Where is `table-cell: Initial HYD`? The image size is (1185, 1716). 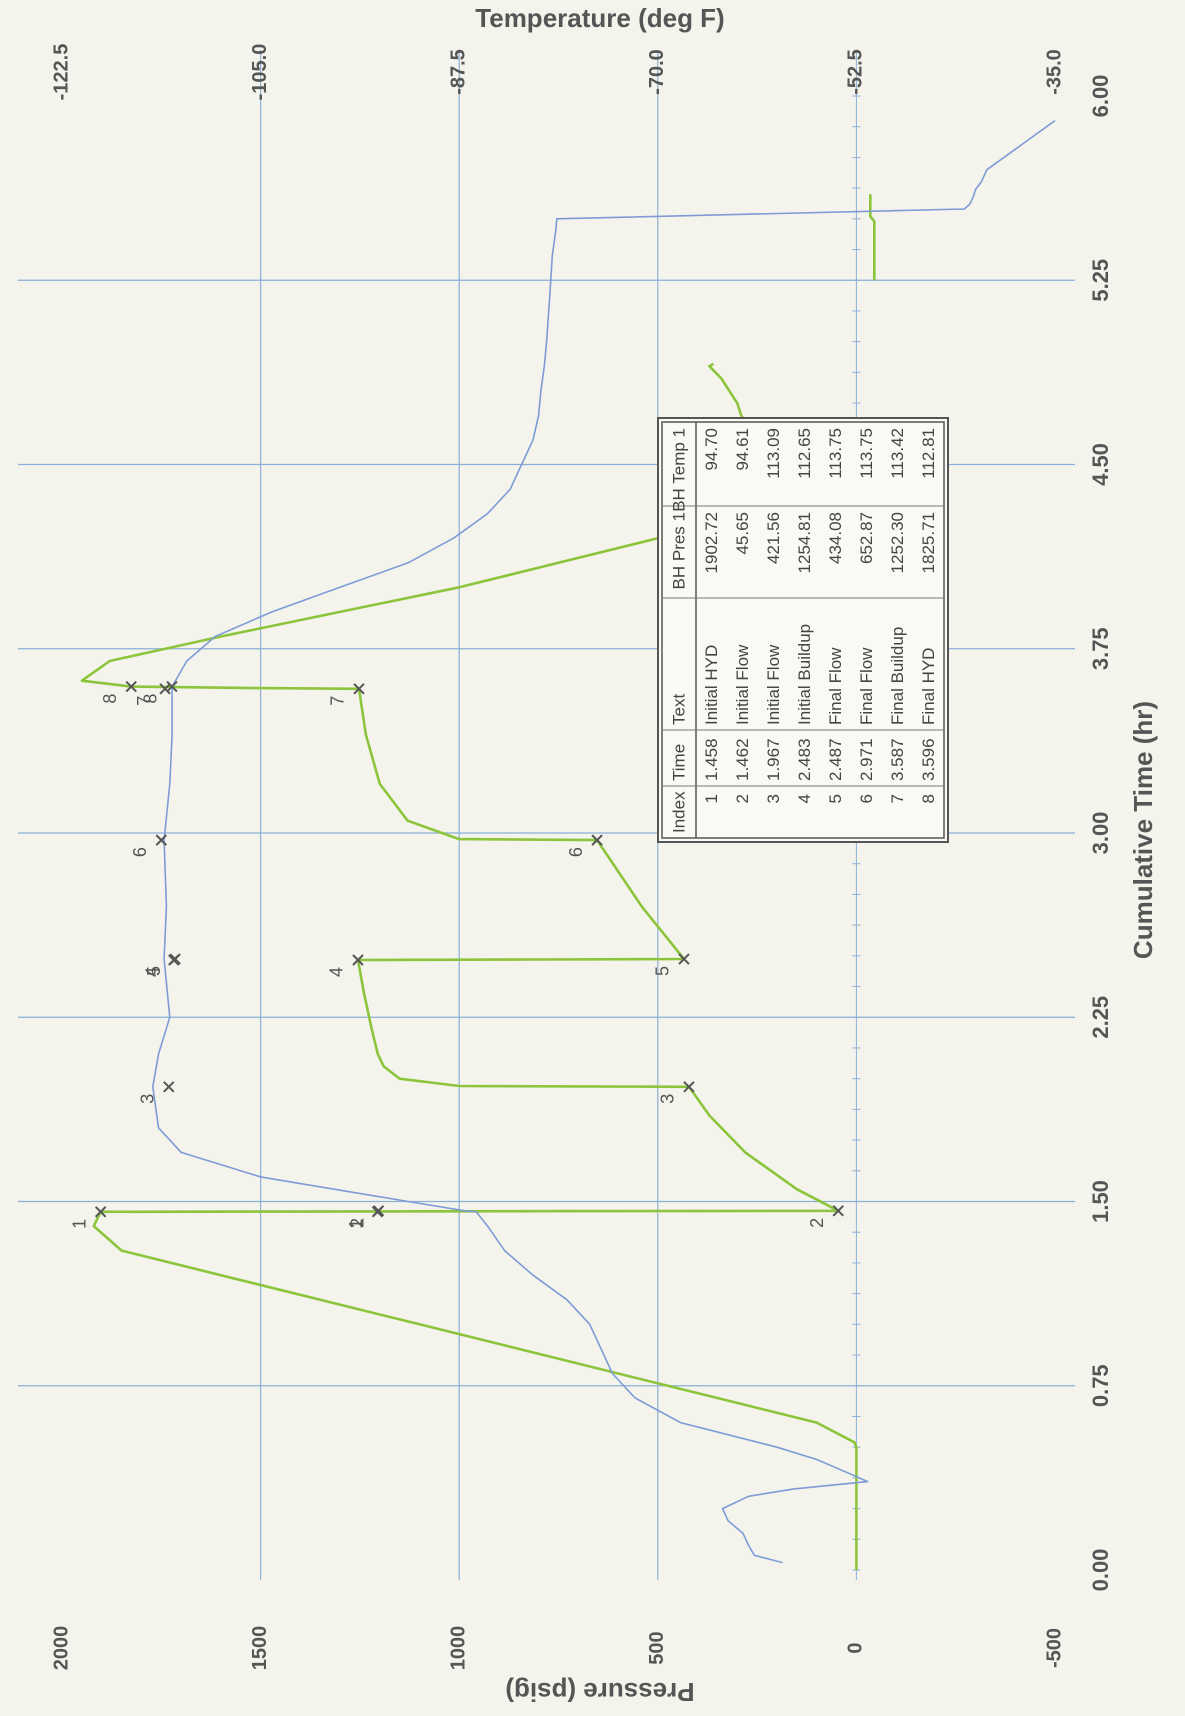
table-cell: Initial HYD is located at coordinates (711, 685).